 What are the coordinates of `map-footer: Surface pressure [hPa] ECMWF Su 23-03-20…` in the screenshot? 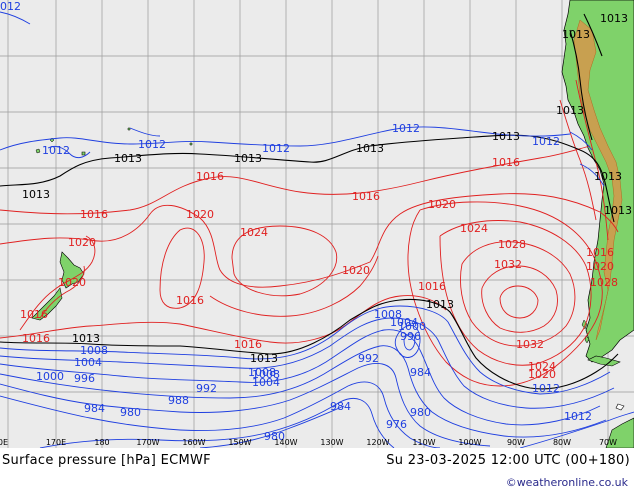 It's located at (317, 469).